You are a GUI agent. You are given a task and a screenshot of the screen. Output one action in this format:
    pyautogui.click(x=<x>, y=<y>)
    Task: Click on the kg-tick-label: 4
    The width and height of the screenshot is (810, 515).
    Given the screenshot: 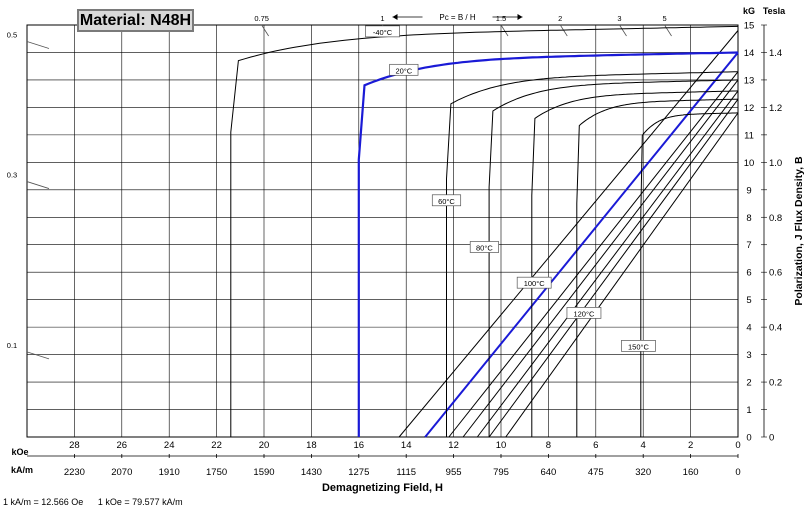 What is the action you would take?
    pyautogui.click(x=748, y=328)
    